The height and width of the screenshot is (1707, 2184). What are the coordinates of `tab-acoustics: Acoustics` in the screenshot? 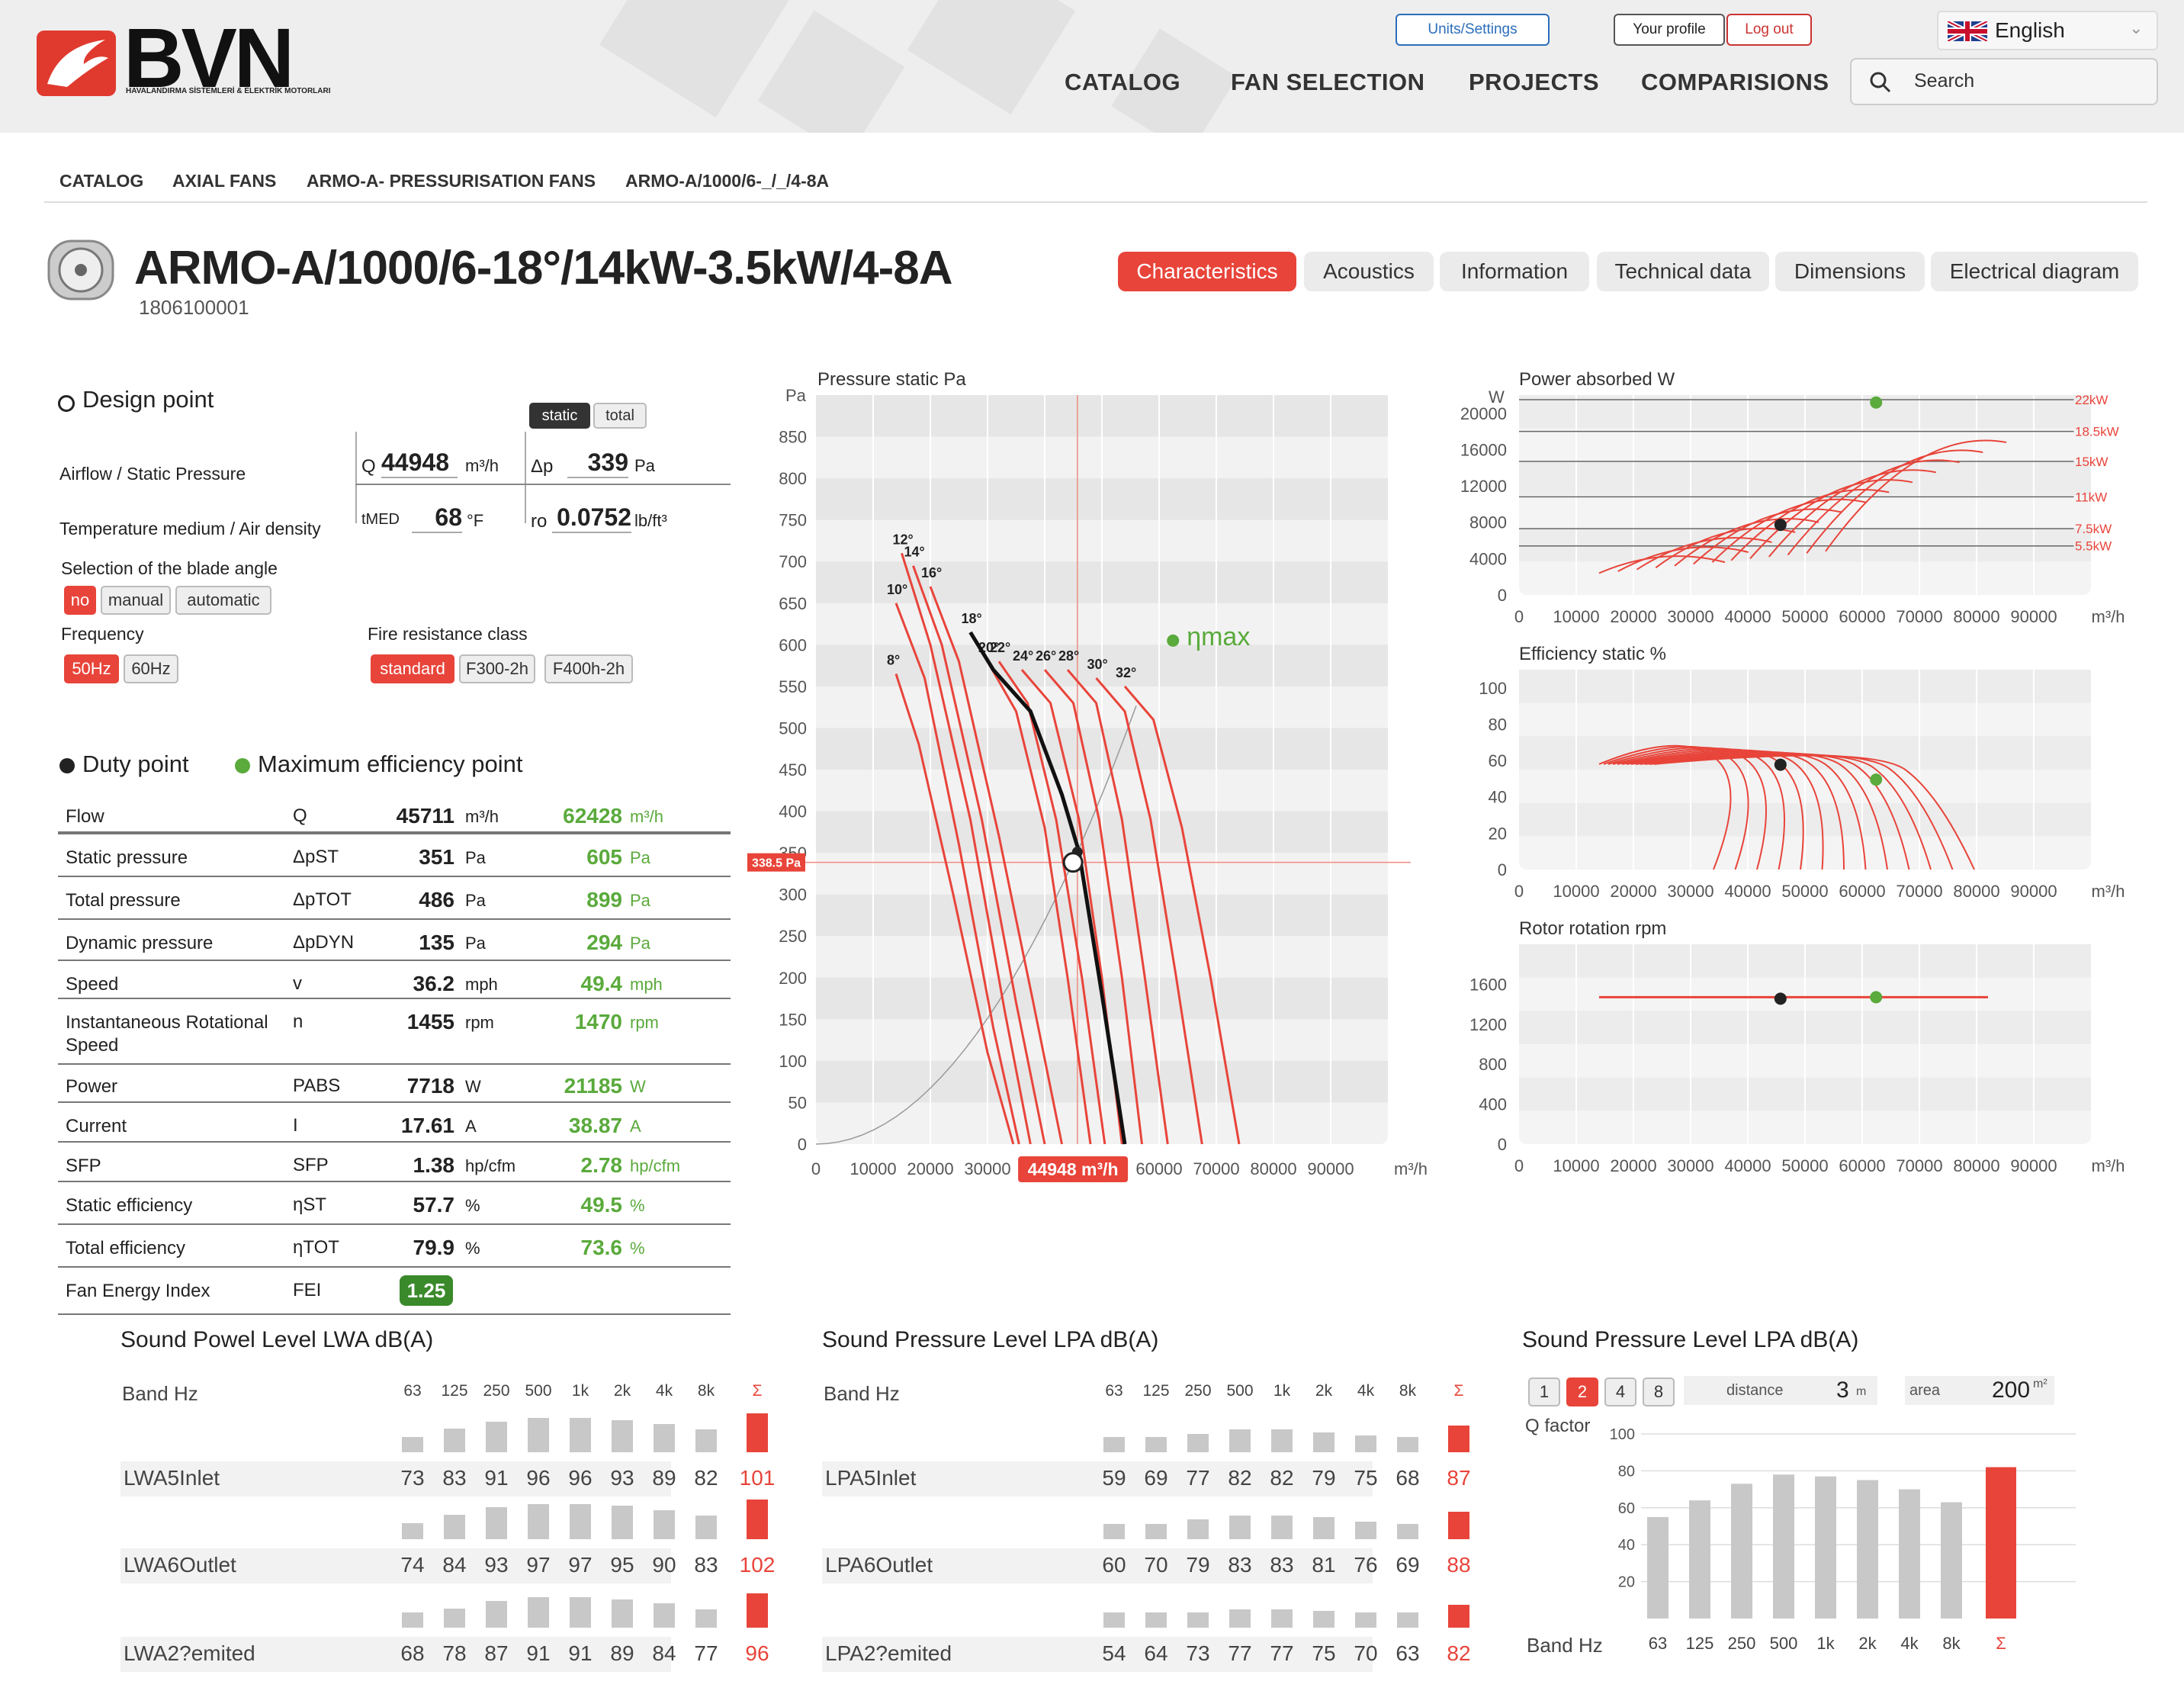 It's located at (1369, 271).